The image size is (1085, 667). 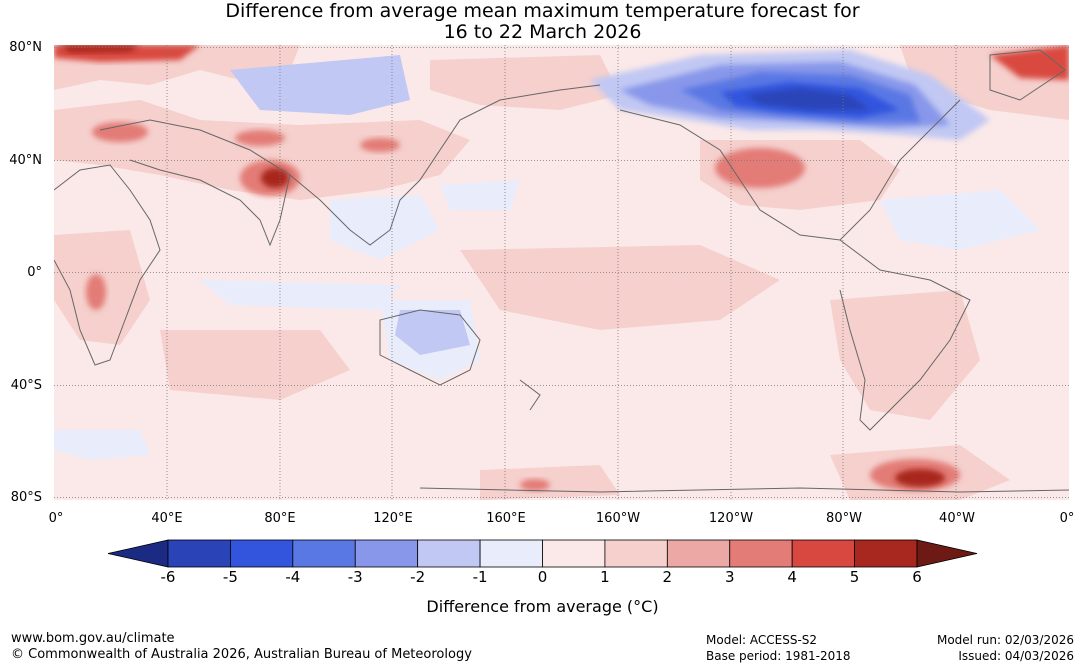 What do you see at coordinates (25, 160) in the screenshot?
I see `lat-label: 40°N` at bounding box center [25, 160].